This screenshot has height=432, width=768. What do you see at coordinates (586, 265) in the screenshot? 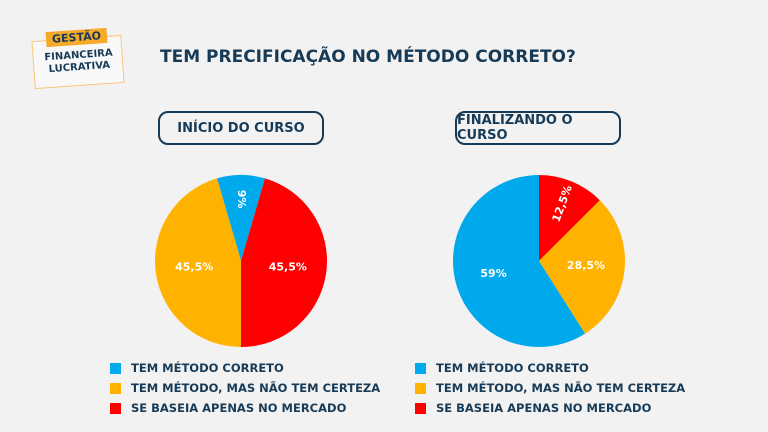
I see `data-label: 28,5%` at bounding box center [586, 265].